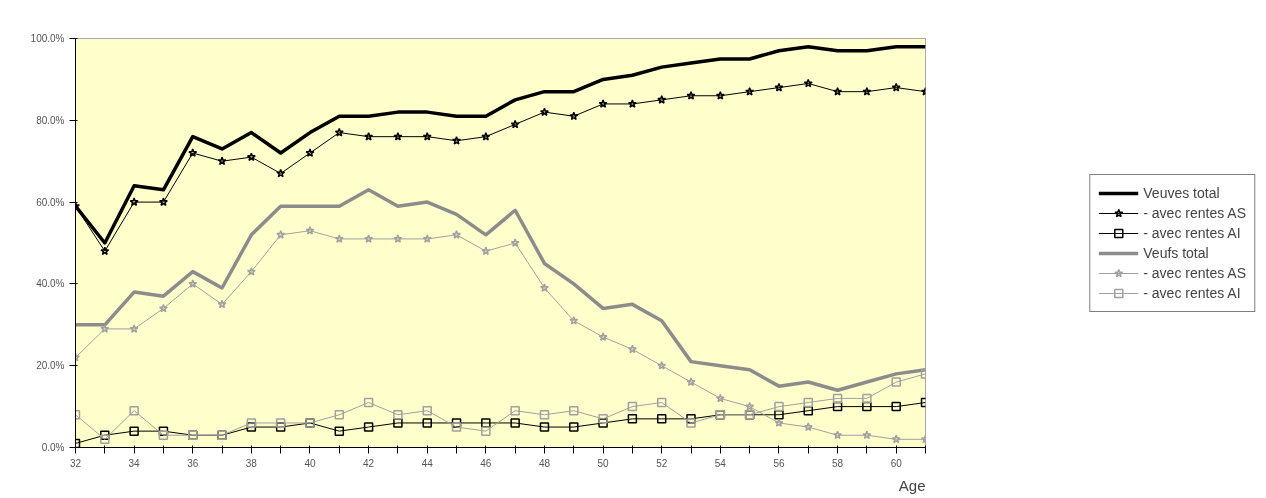 The image size is (1266, 498). I want to click on legend-label: Veufs total, so click(1176, 252).